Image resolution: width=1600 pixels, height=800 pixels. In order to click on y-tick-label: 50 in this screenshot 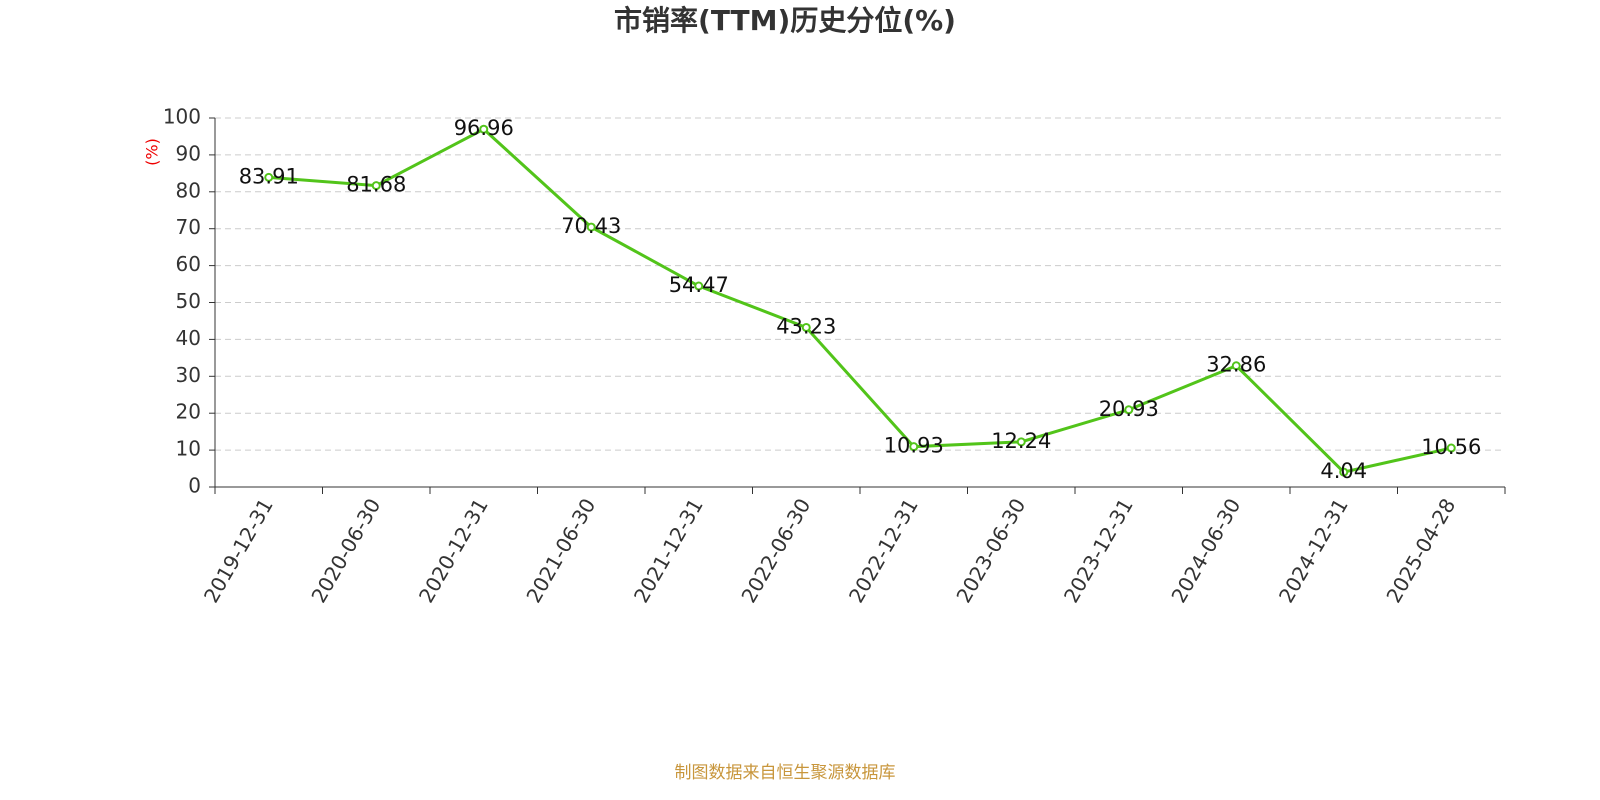, I will do `click(188, 301)`.